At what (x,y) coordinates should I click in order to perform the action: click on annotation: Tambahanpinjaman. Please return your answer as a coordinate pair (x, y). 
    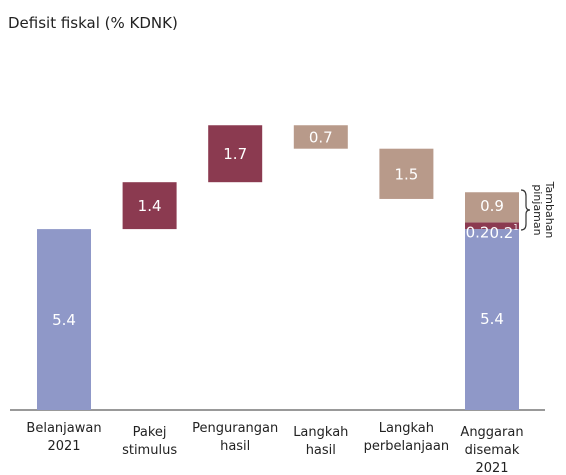
    Looking at the image, I should click on (543, 210).